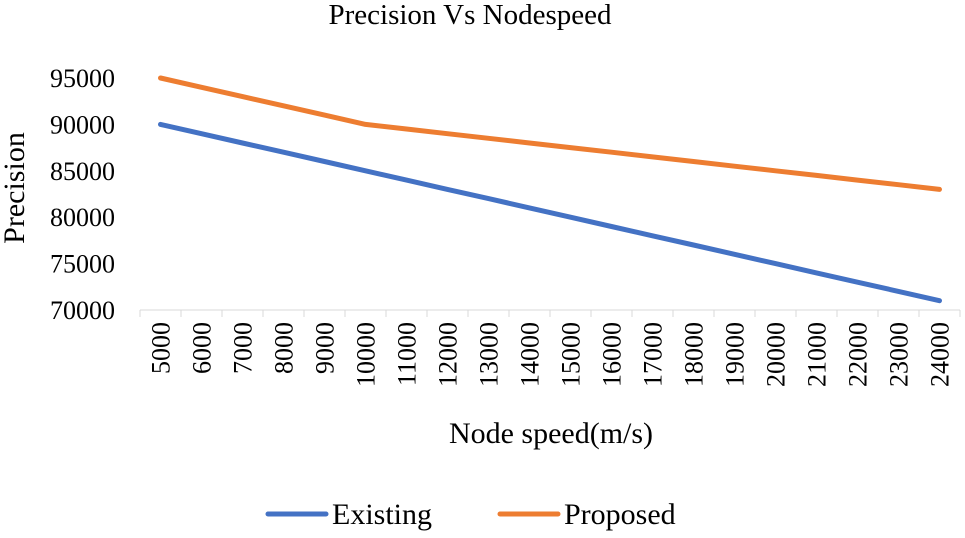  Describe the element at coordinates (470, 15) in the screenshot. I see `chart-title: Precision Vs Nodespeed` at that location.